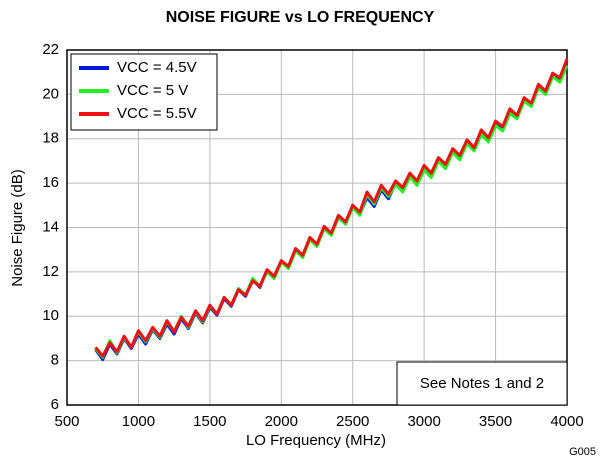 Image resolution: width=600 pixels, height=467 pixels. Describe the element at coordinates (55, 404) in the screenshot. I see `y-tick-label: 6` at that location.